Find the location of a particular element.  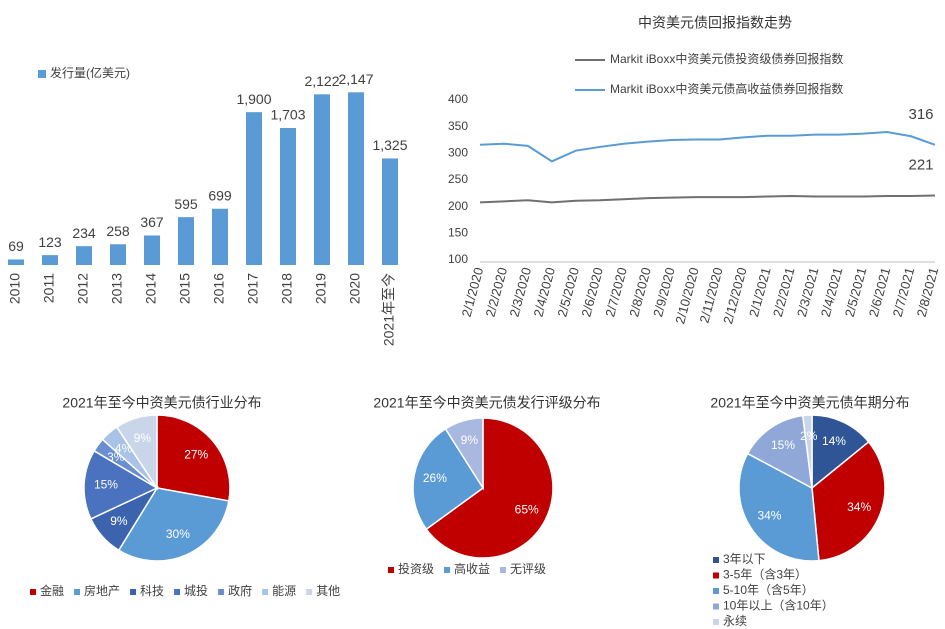

data-label: 2,147 is located at coordinates (355, 79).